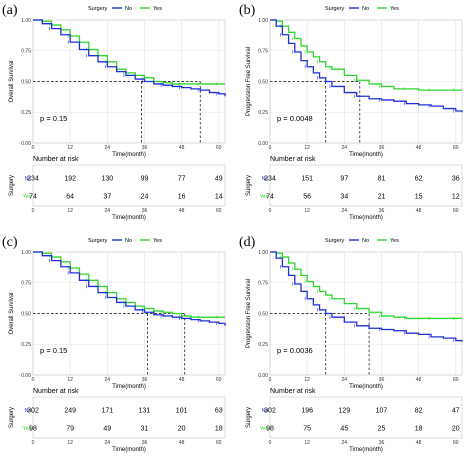  Describe the element at coordinates (107, 197) in the screenshot. I see `risk-count: 37` at that location.